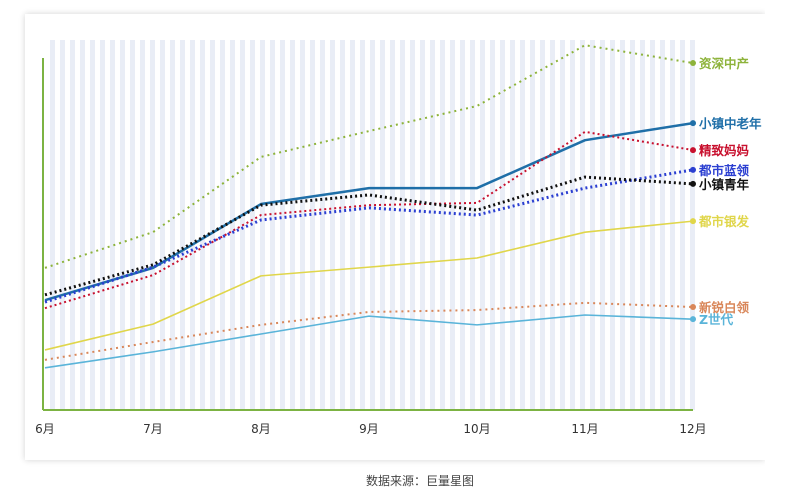 The width and height of the screenshot is (800, 500). Describe the element at coordinates (724, 150) in the screenshot. I see `series-label: 精致妈妈` at that location.